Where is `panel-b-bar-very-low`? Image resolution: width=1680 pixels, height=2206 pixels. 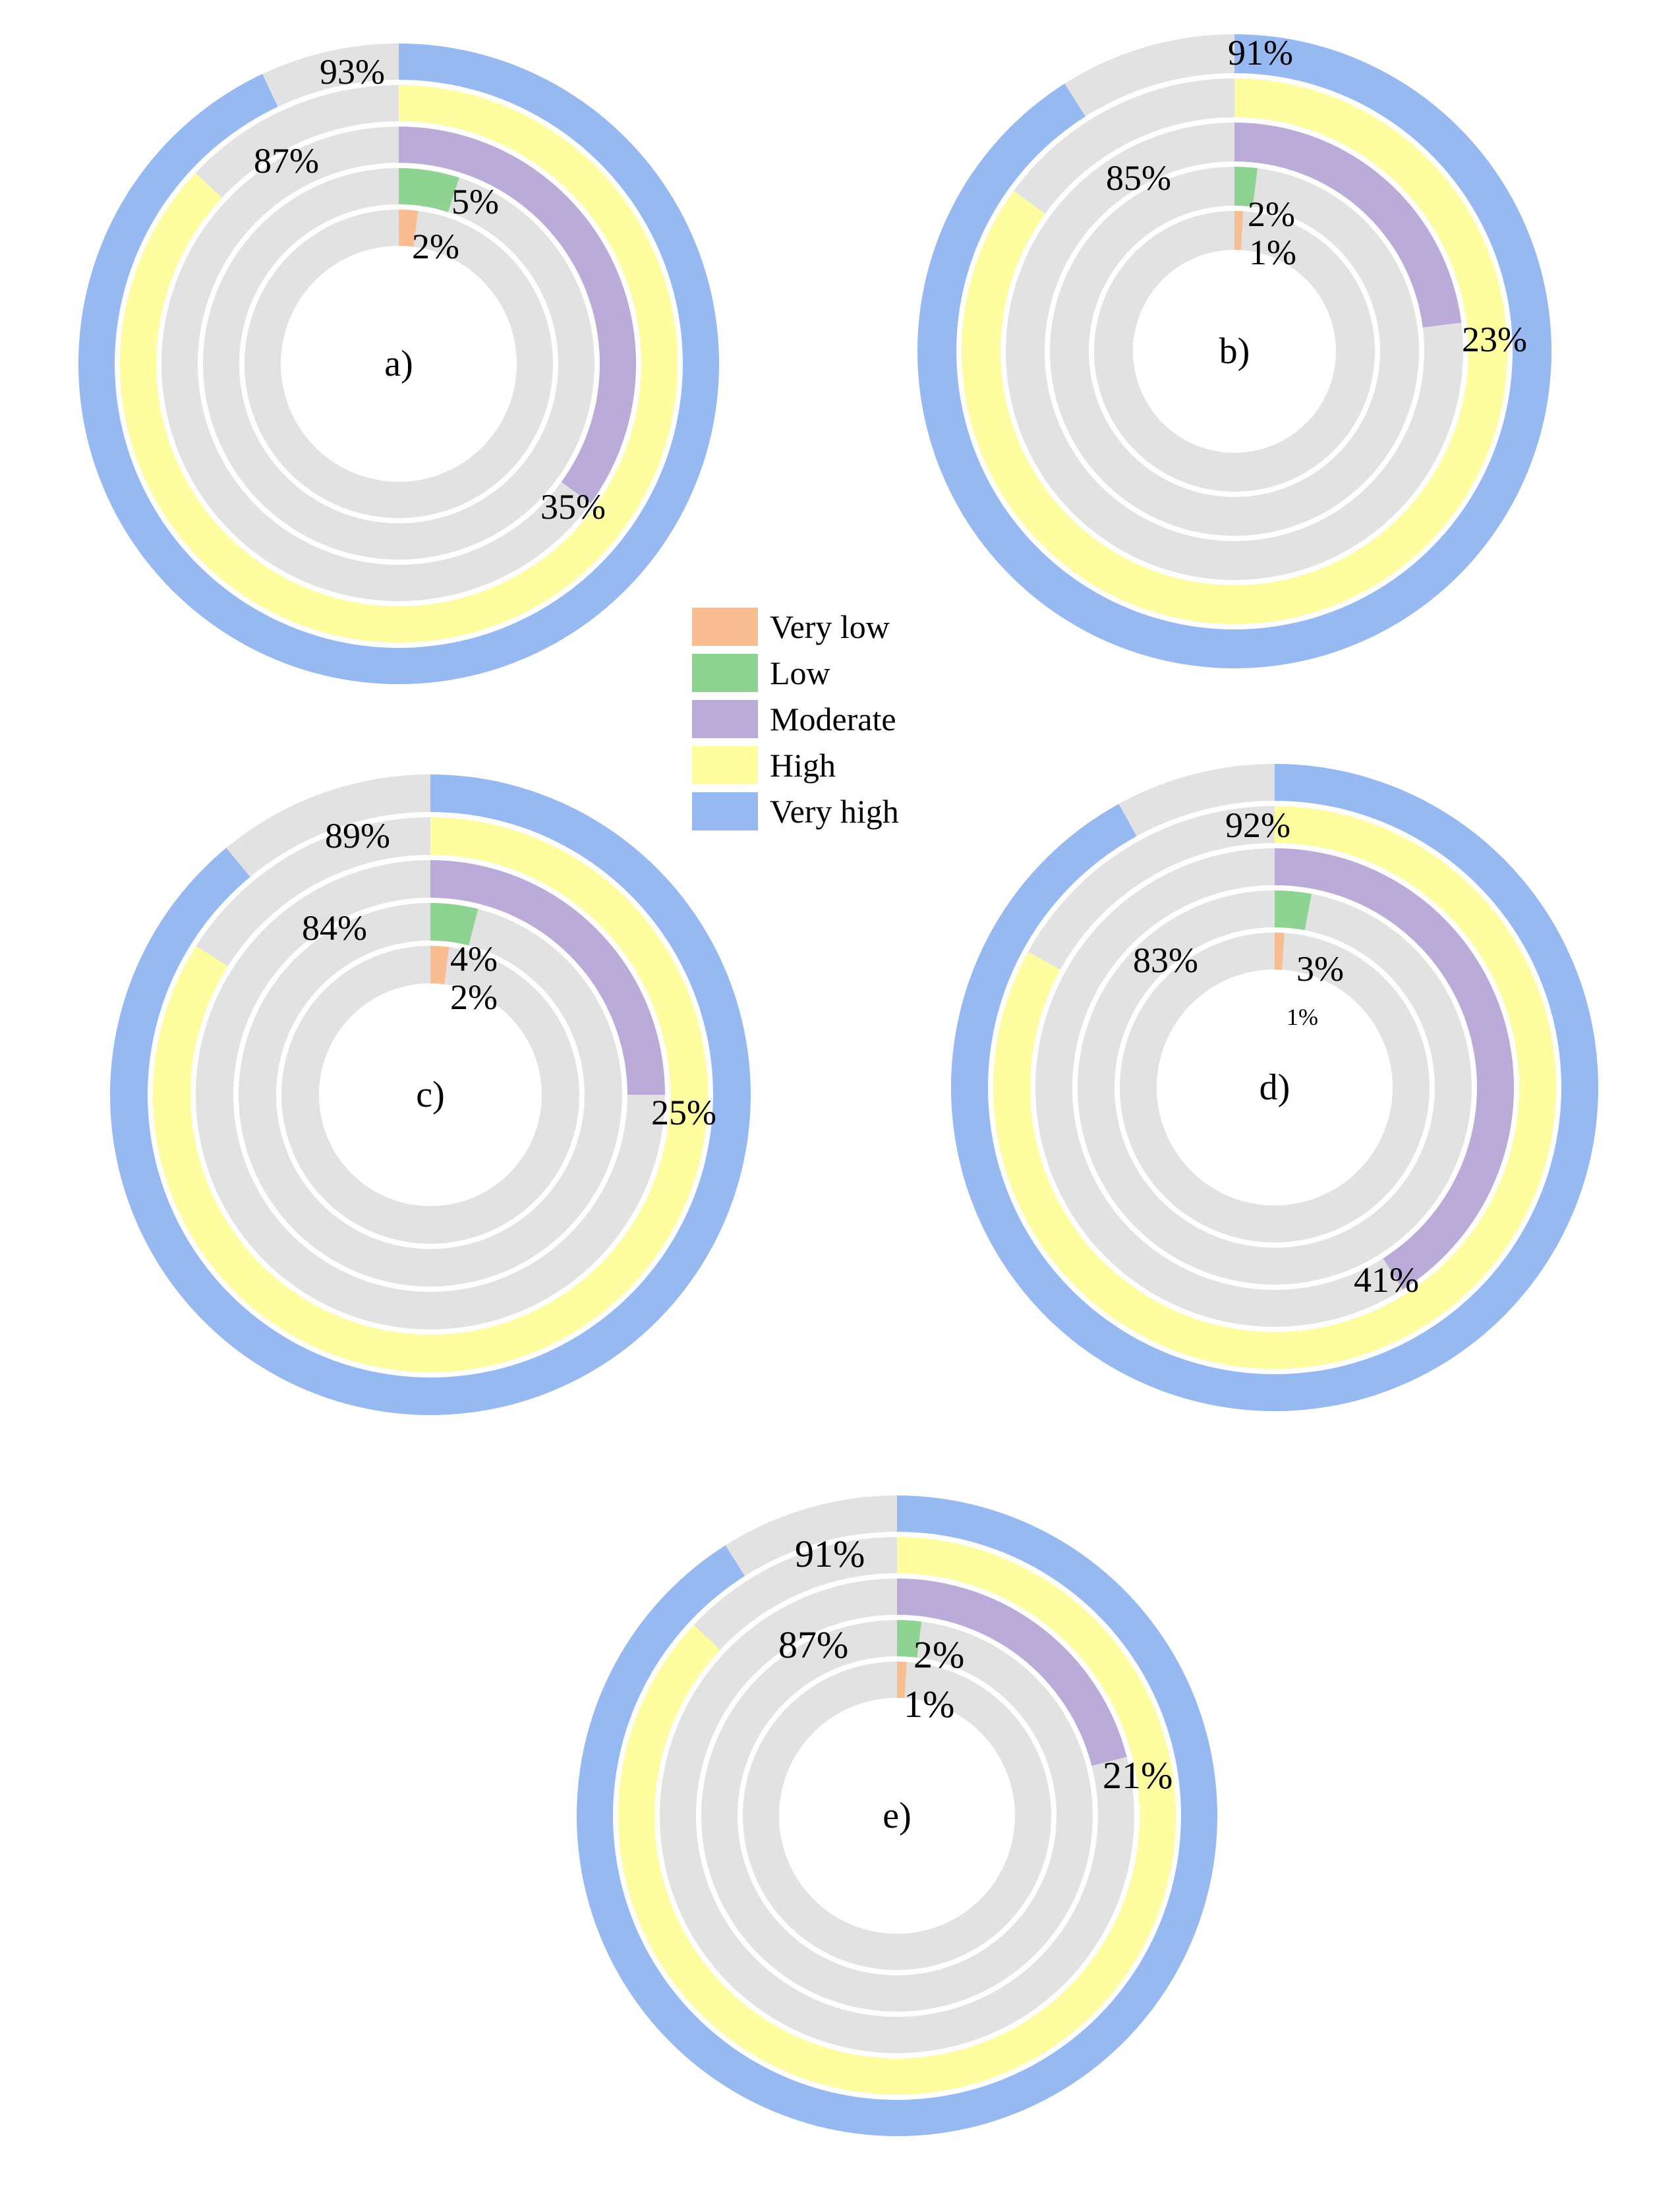 panel-b-bar-very-low is located at coordinates (1239, 230).